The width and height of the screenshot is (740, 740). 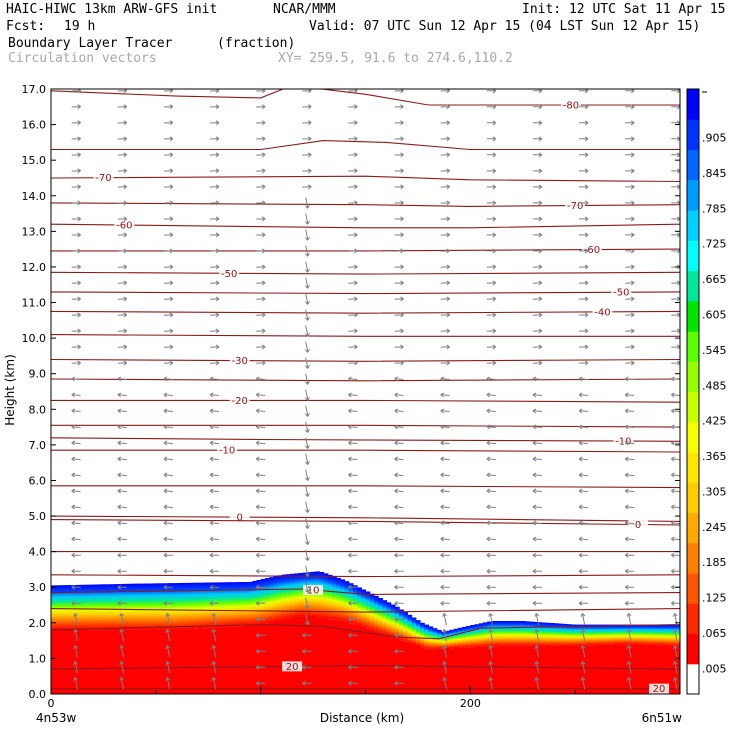 I want to click on contour-label: -70, so click(x=575, y=206).